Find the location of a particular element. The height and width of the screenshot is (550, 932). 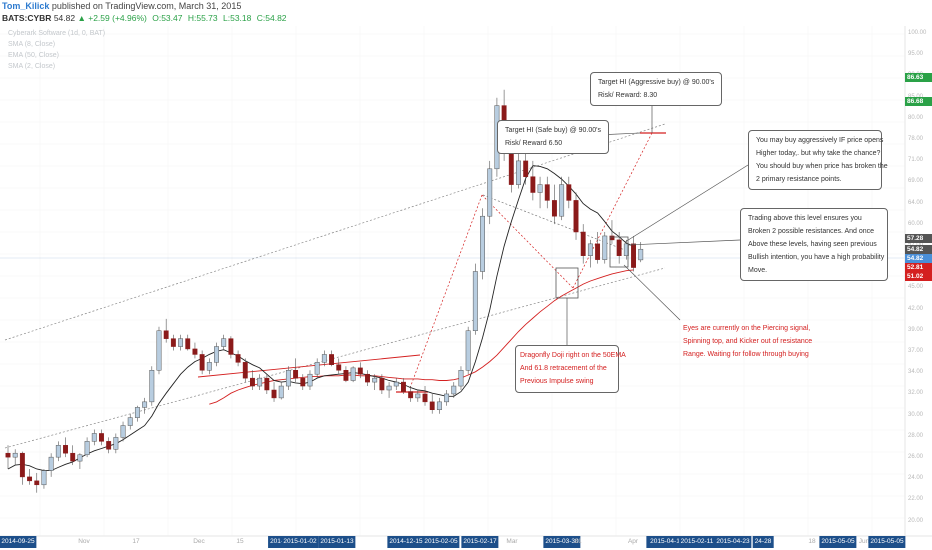

author-link: Tom_Kilick is located at coordinates (26, 6).